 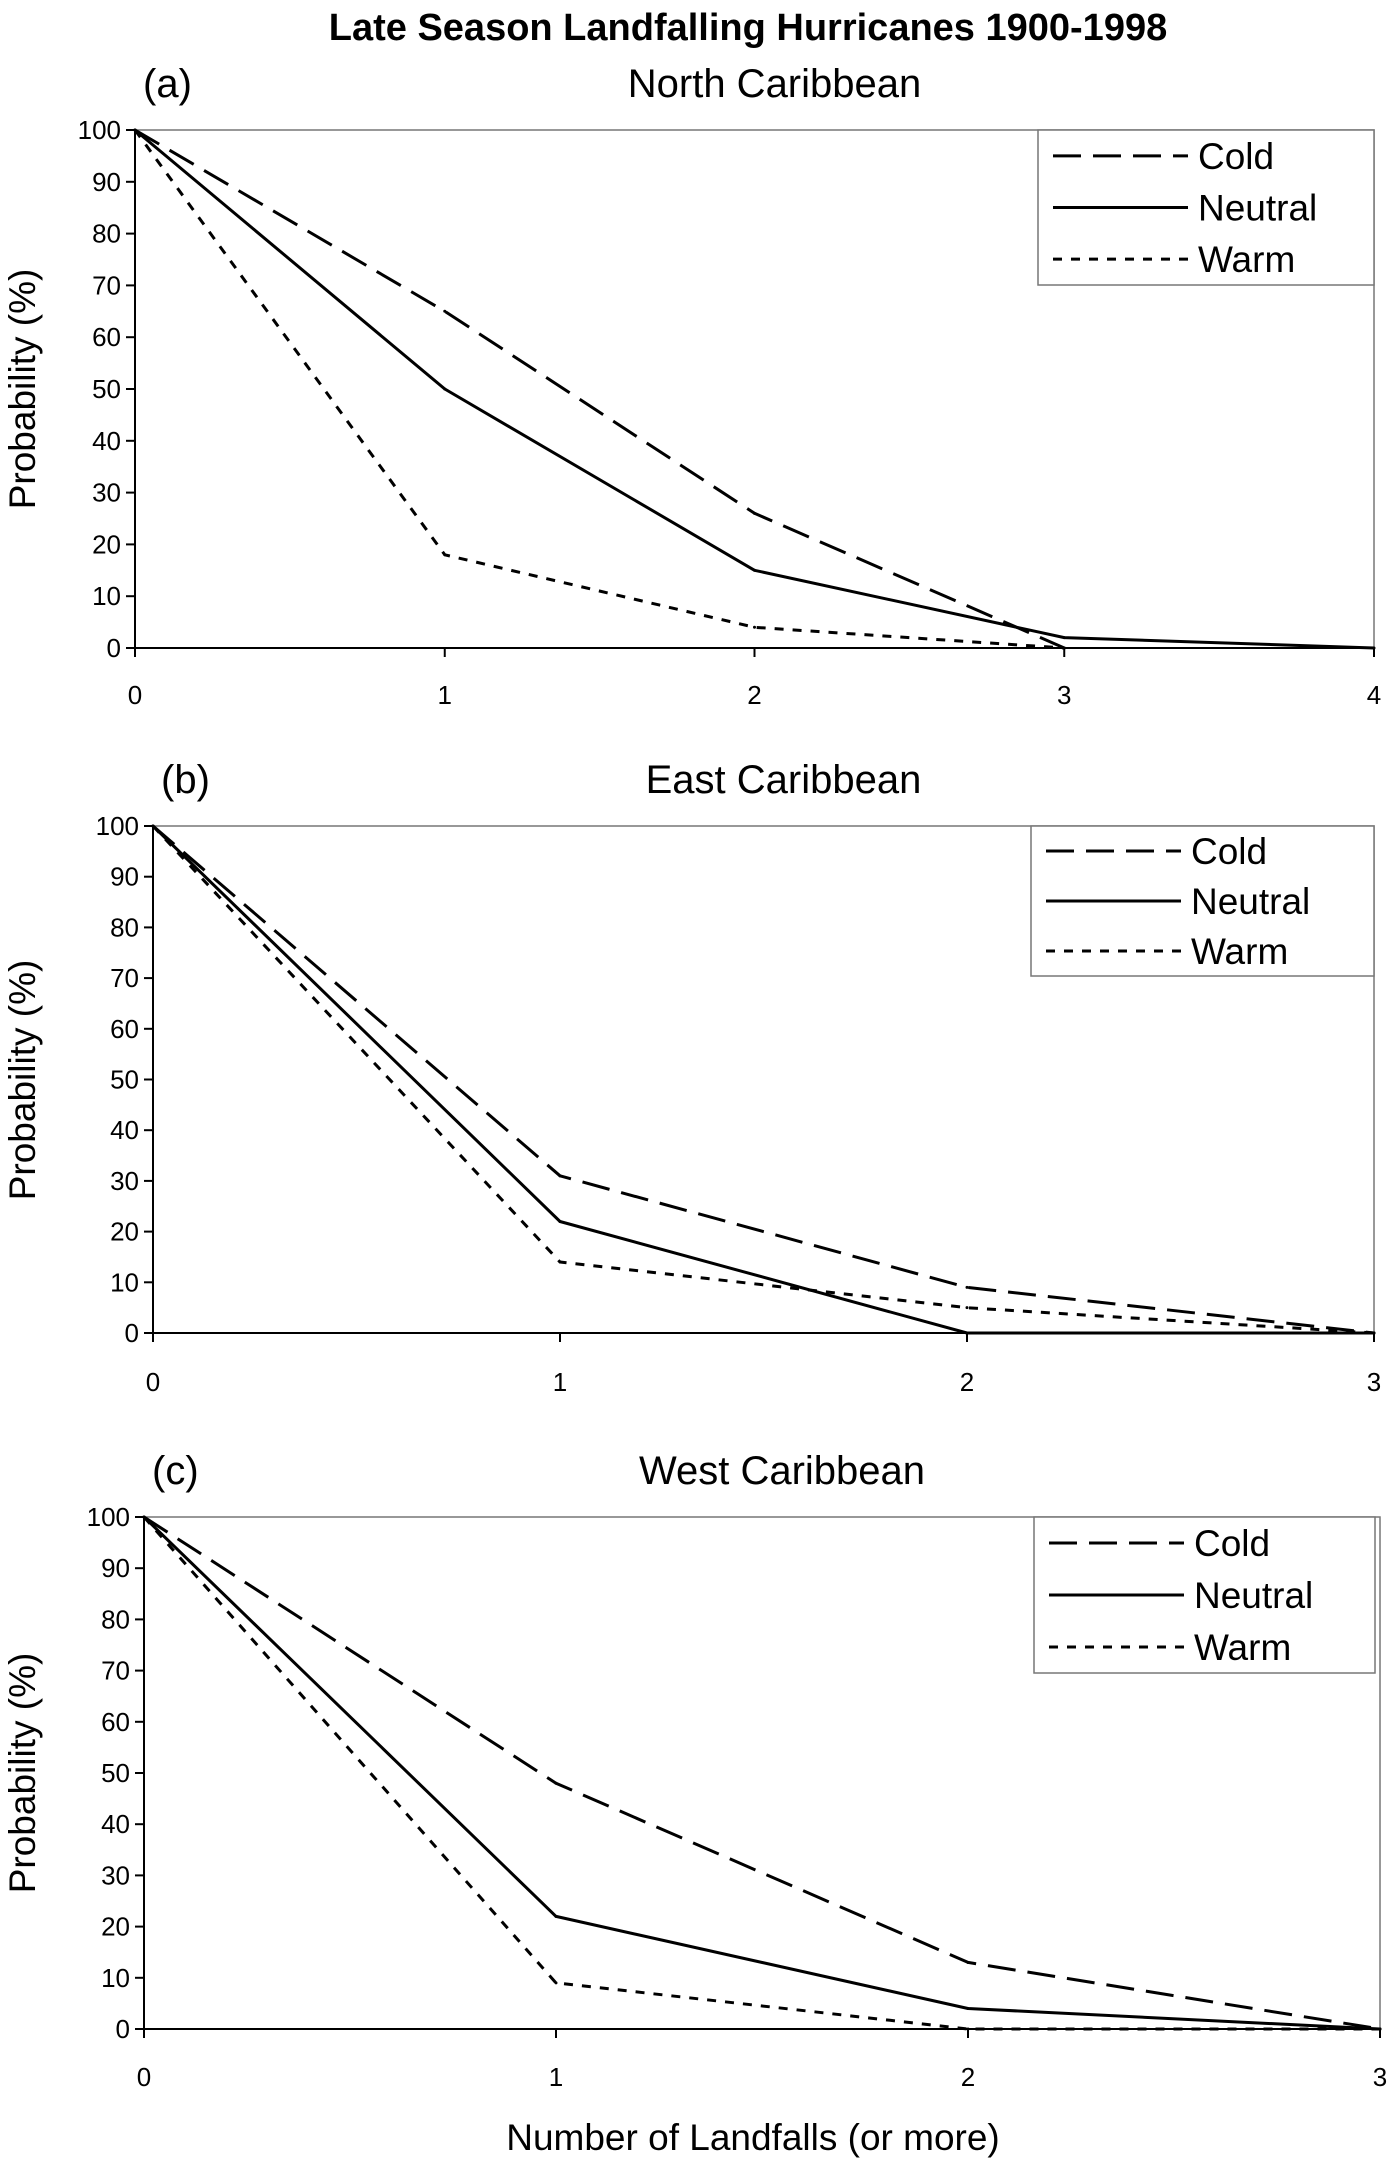 I want to click on panel-title: North Caribbean, so click(x=775, y=84).